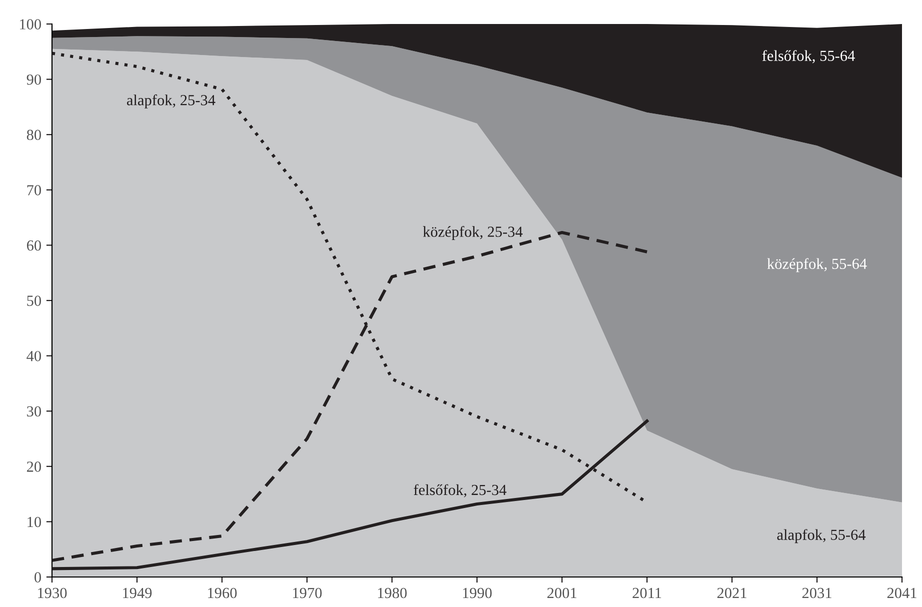 The width and height of the screenshot is (922, 607). Describe the element at coordinates (821, 536) in the screenshot. I see `series-label: alapfok, 55-64` at that location.